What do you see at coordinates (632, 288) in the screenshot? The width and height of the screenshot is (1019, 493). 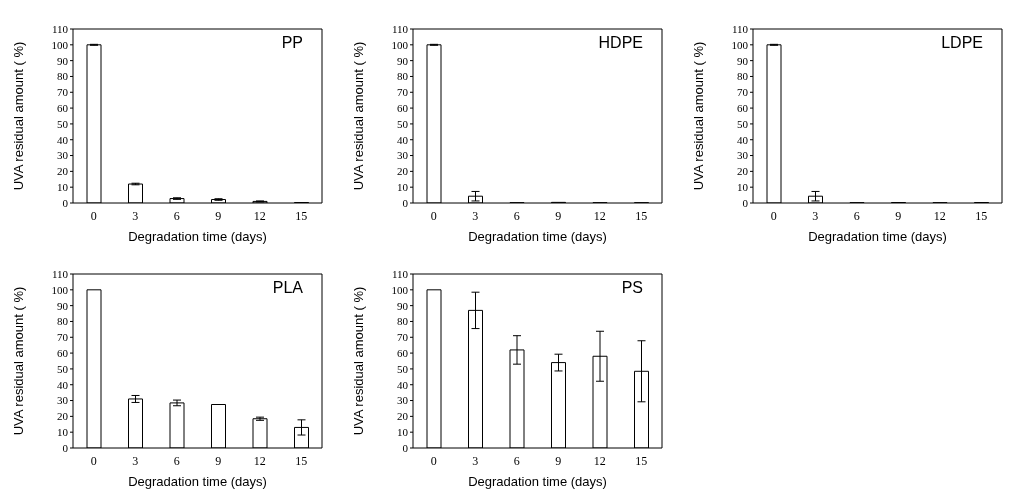 I see `chart-title: PS` at bounding box center [632, 288].